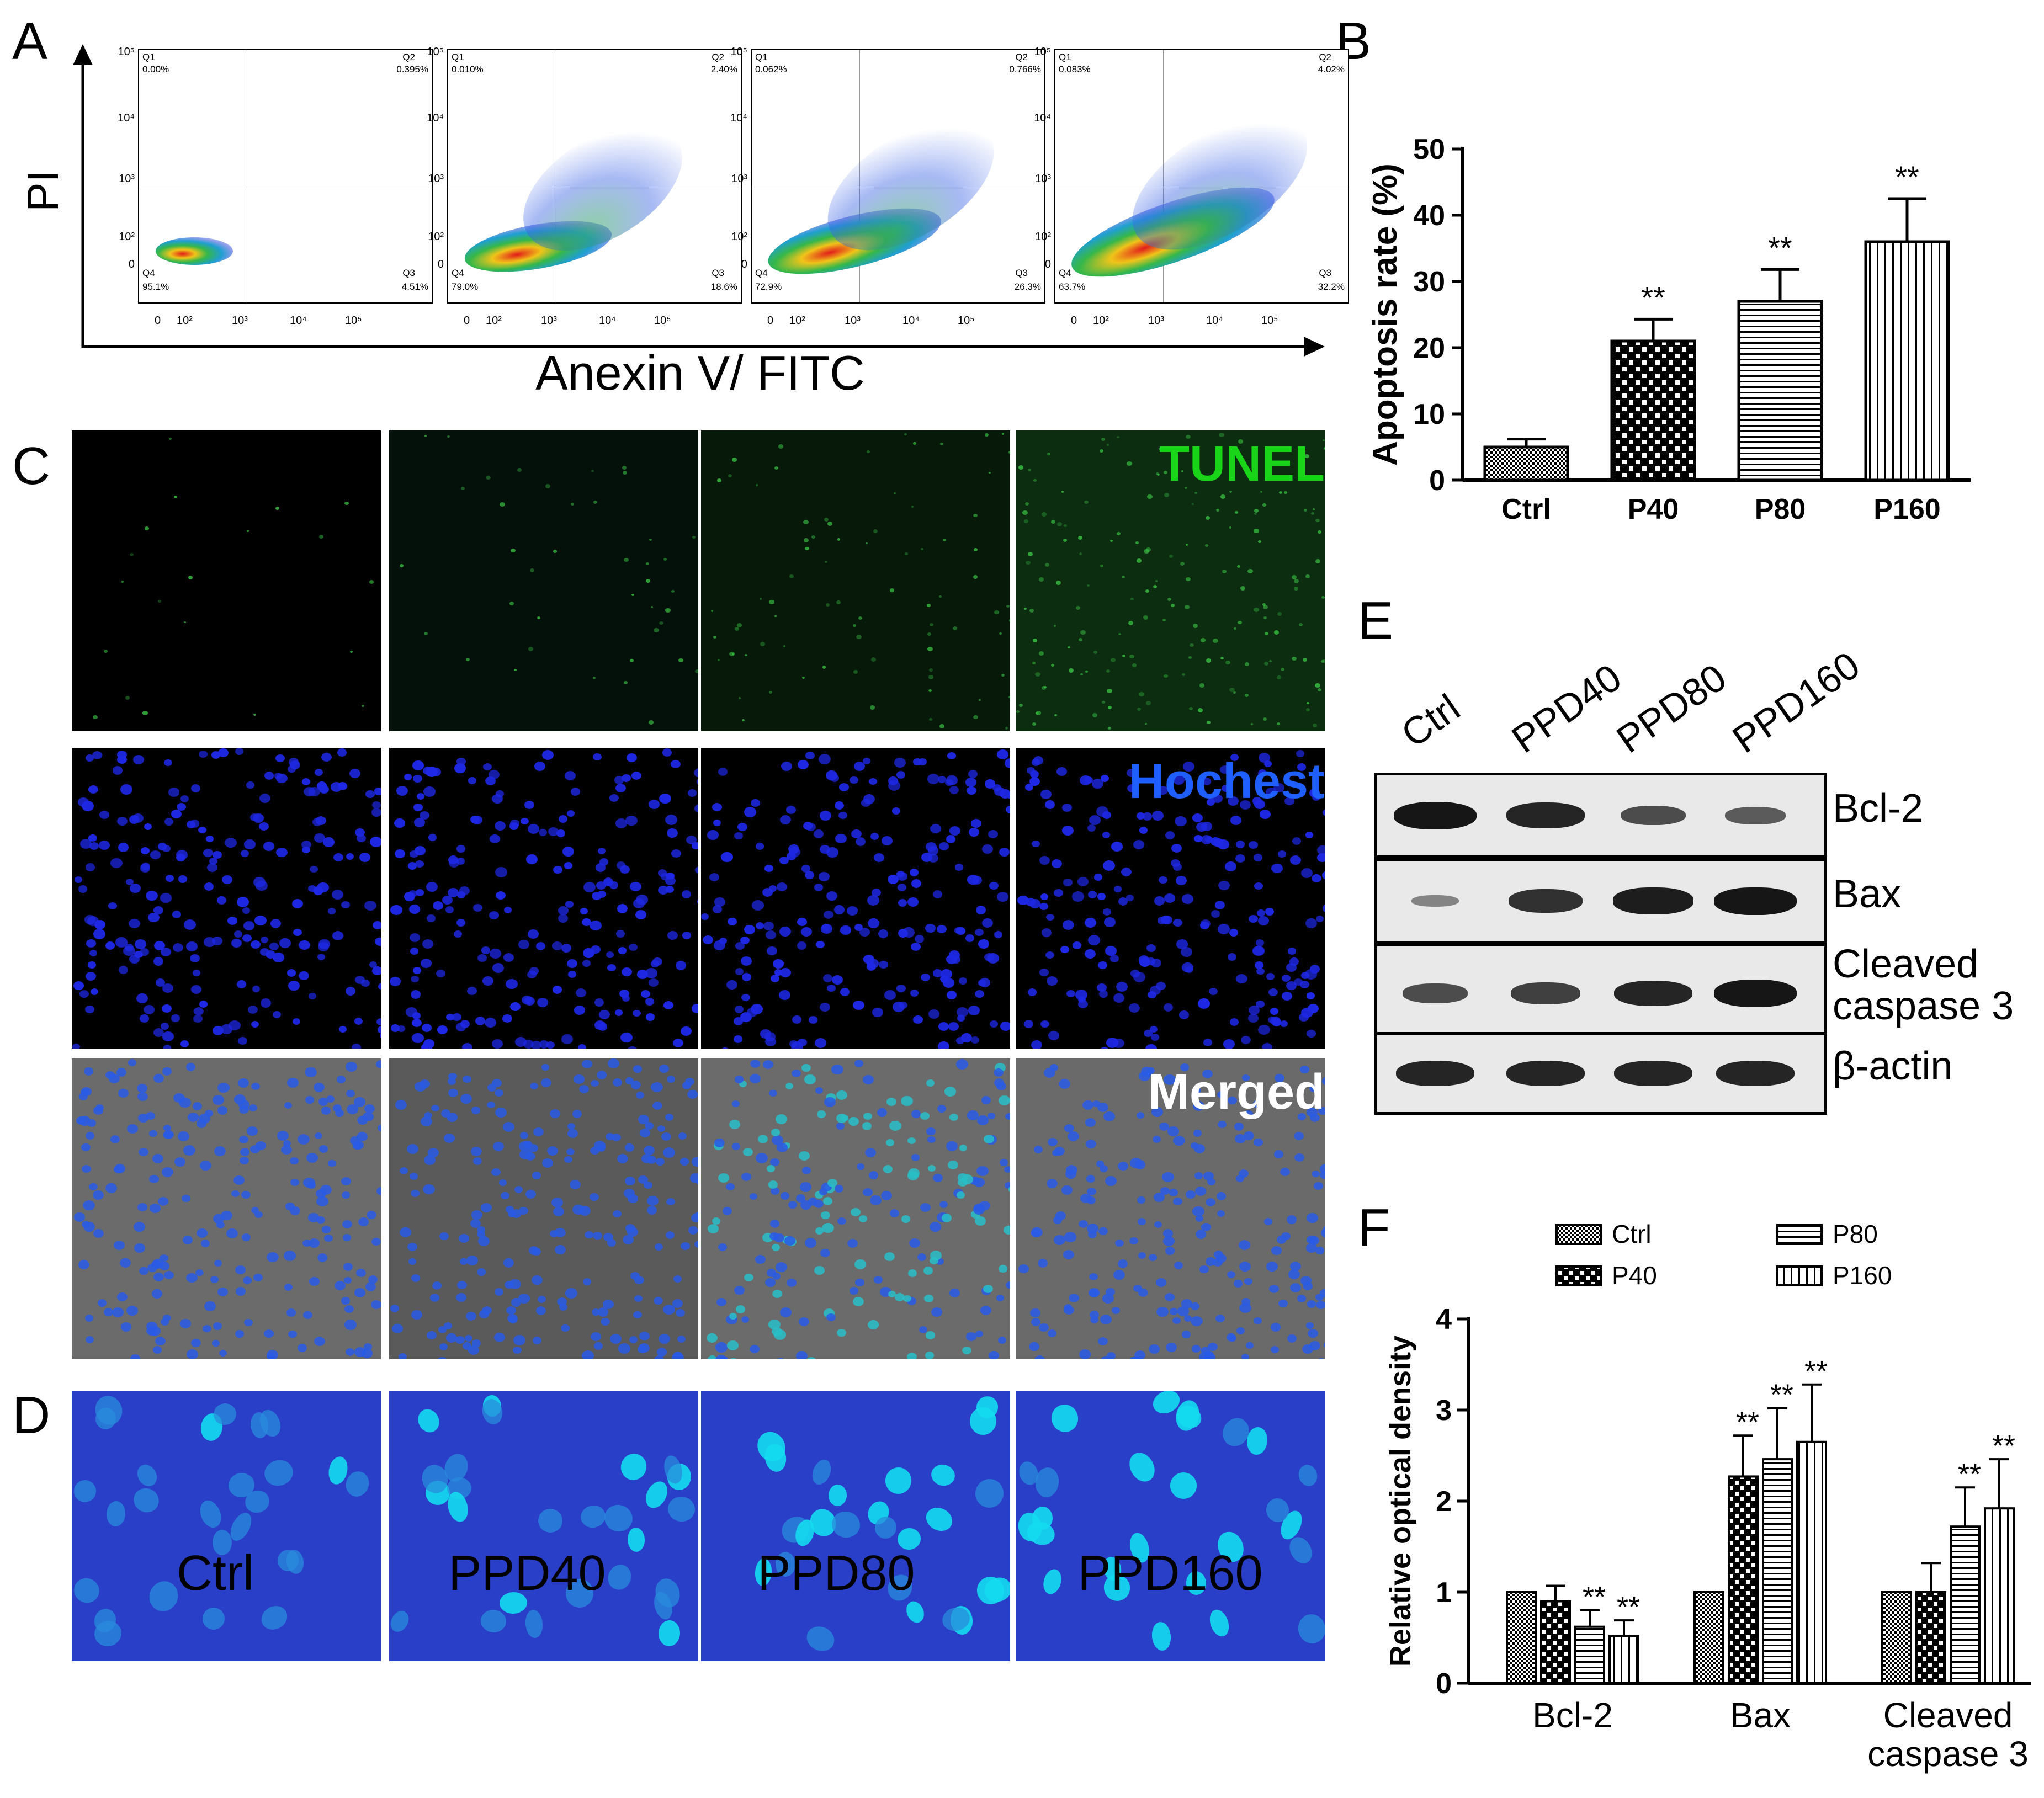 Image resolution: width=2044 pixels, height=1798 pixels. Describe the element at coordinates (1385, 315) in the screenshot. I see `b-y-axis-label: Apoptosis rate (%)` at that location.